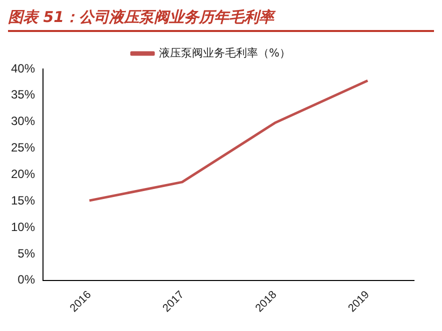 This screenshot has width=442, height=331. What do you see at coordinates (23, 147) in the screenshot?
I see `y-tick-label: 25%` at bounding box center [23, 147].